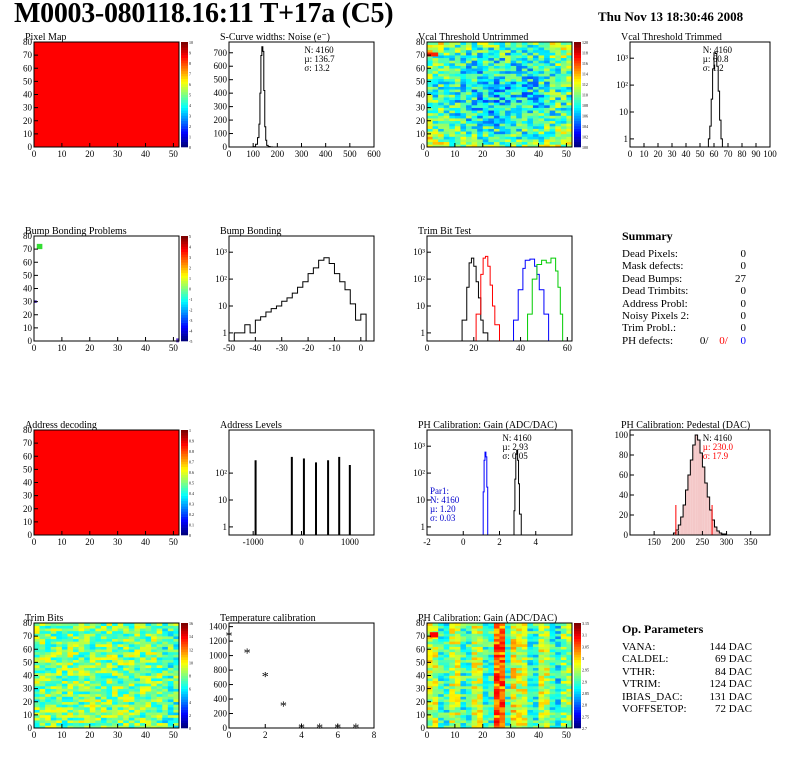 This screenshot has height=772, width=796. What do you see at coordinates (118, 735) in the screenshot?
I see `x-tick-label: 30` at bounding box center [118, 735].